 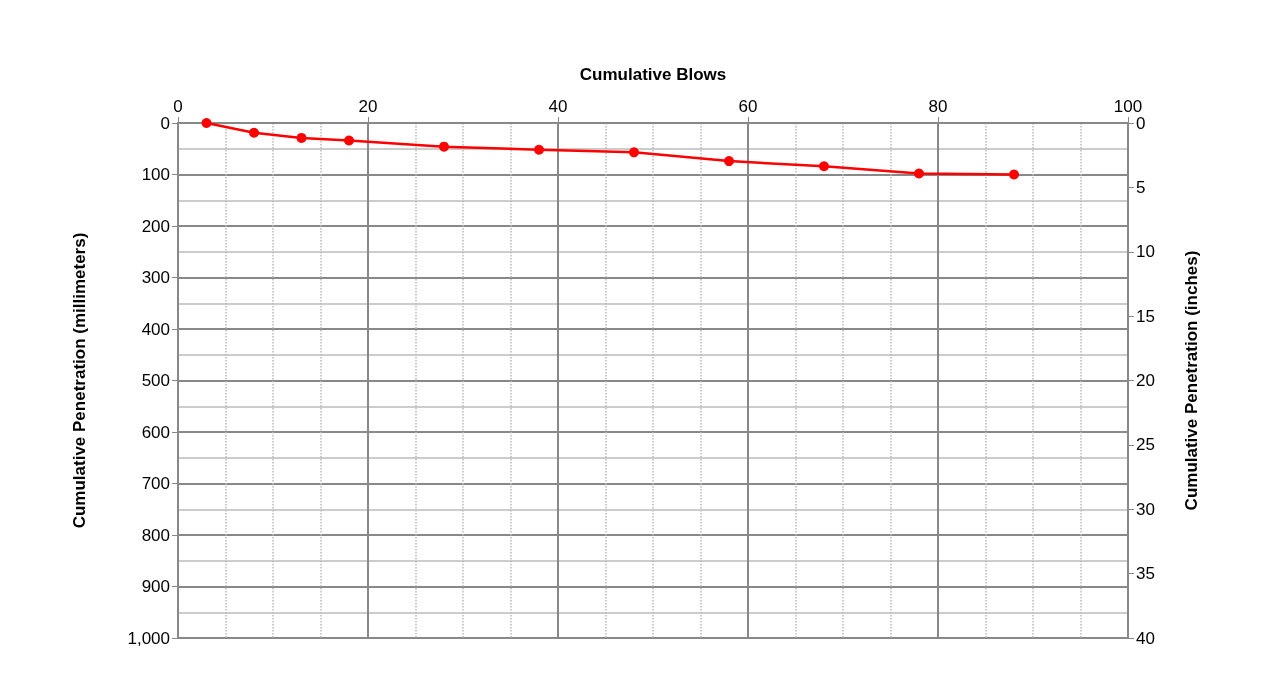 What do you see at coordinates (155, 329) in the screenshot?
I see `y-tick-label: 400` at bounding box center [155, 329].